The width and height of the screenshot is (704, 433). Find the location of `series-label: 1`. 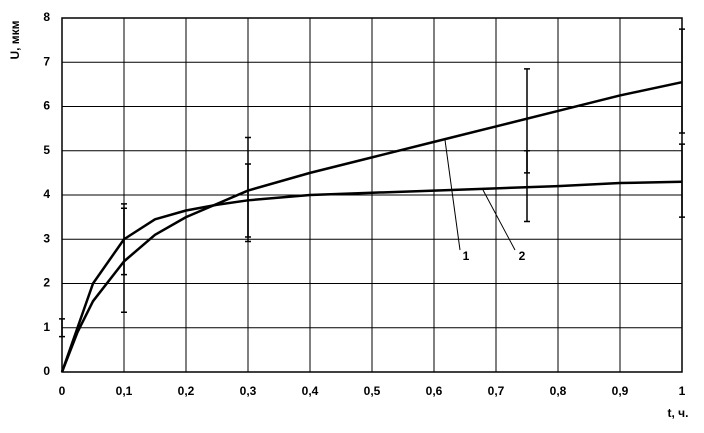

series-label: 1 is located at coordinates (466, 256).